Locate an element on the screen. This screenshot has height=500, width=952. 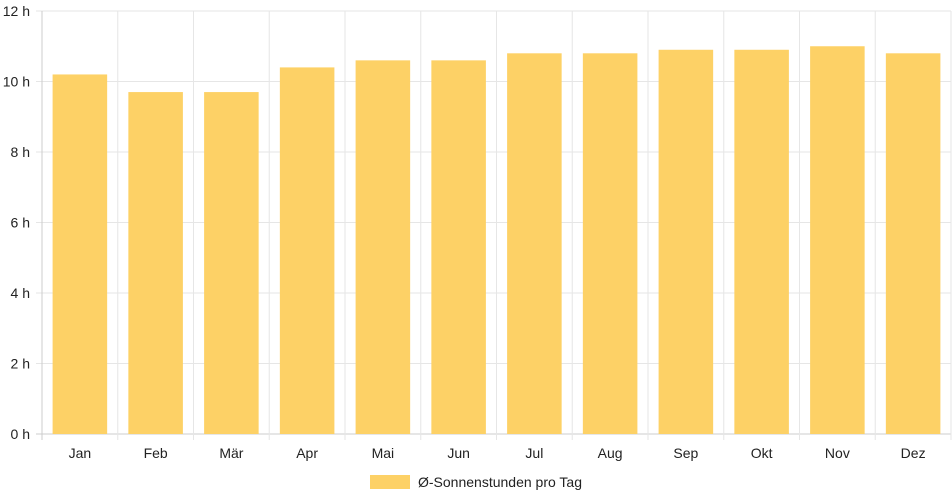
bar-jul is located at coordinates (534, 244).